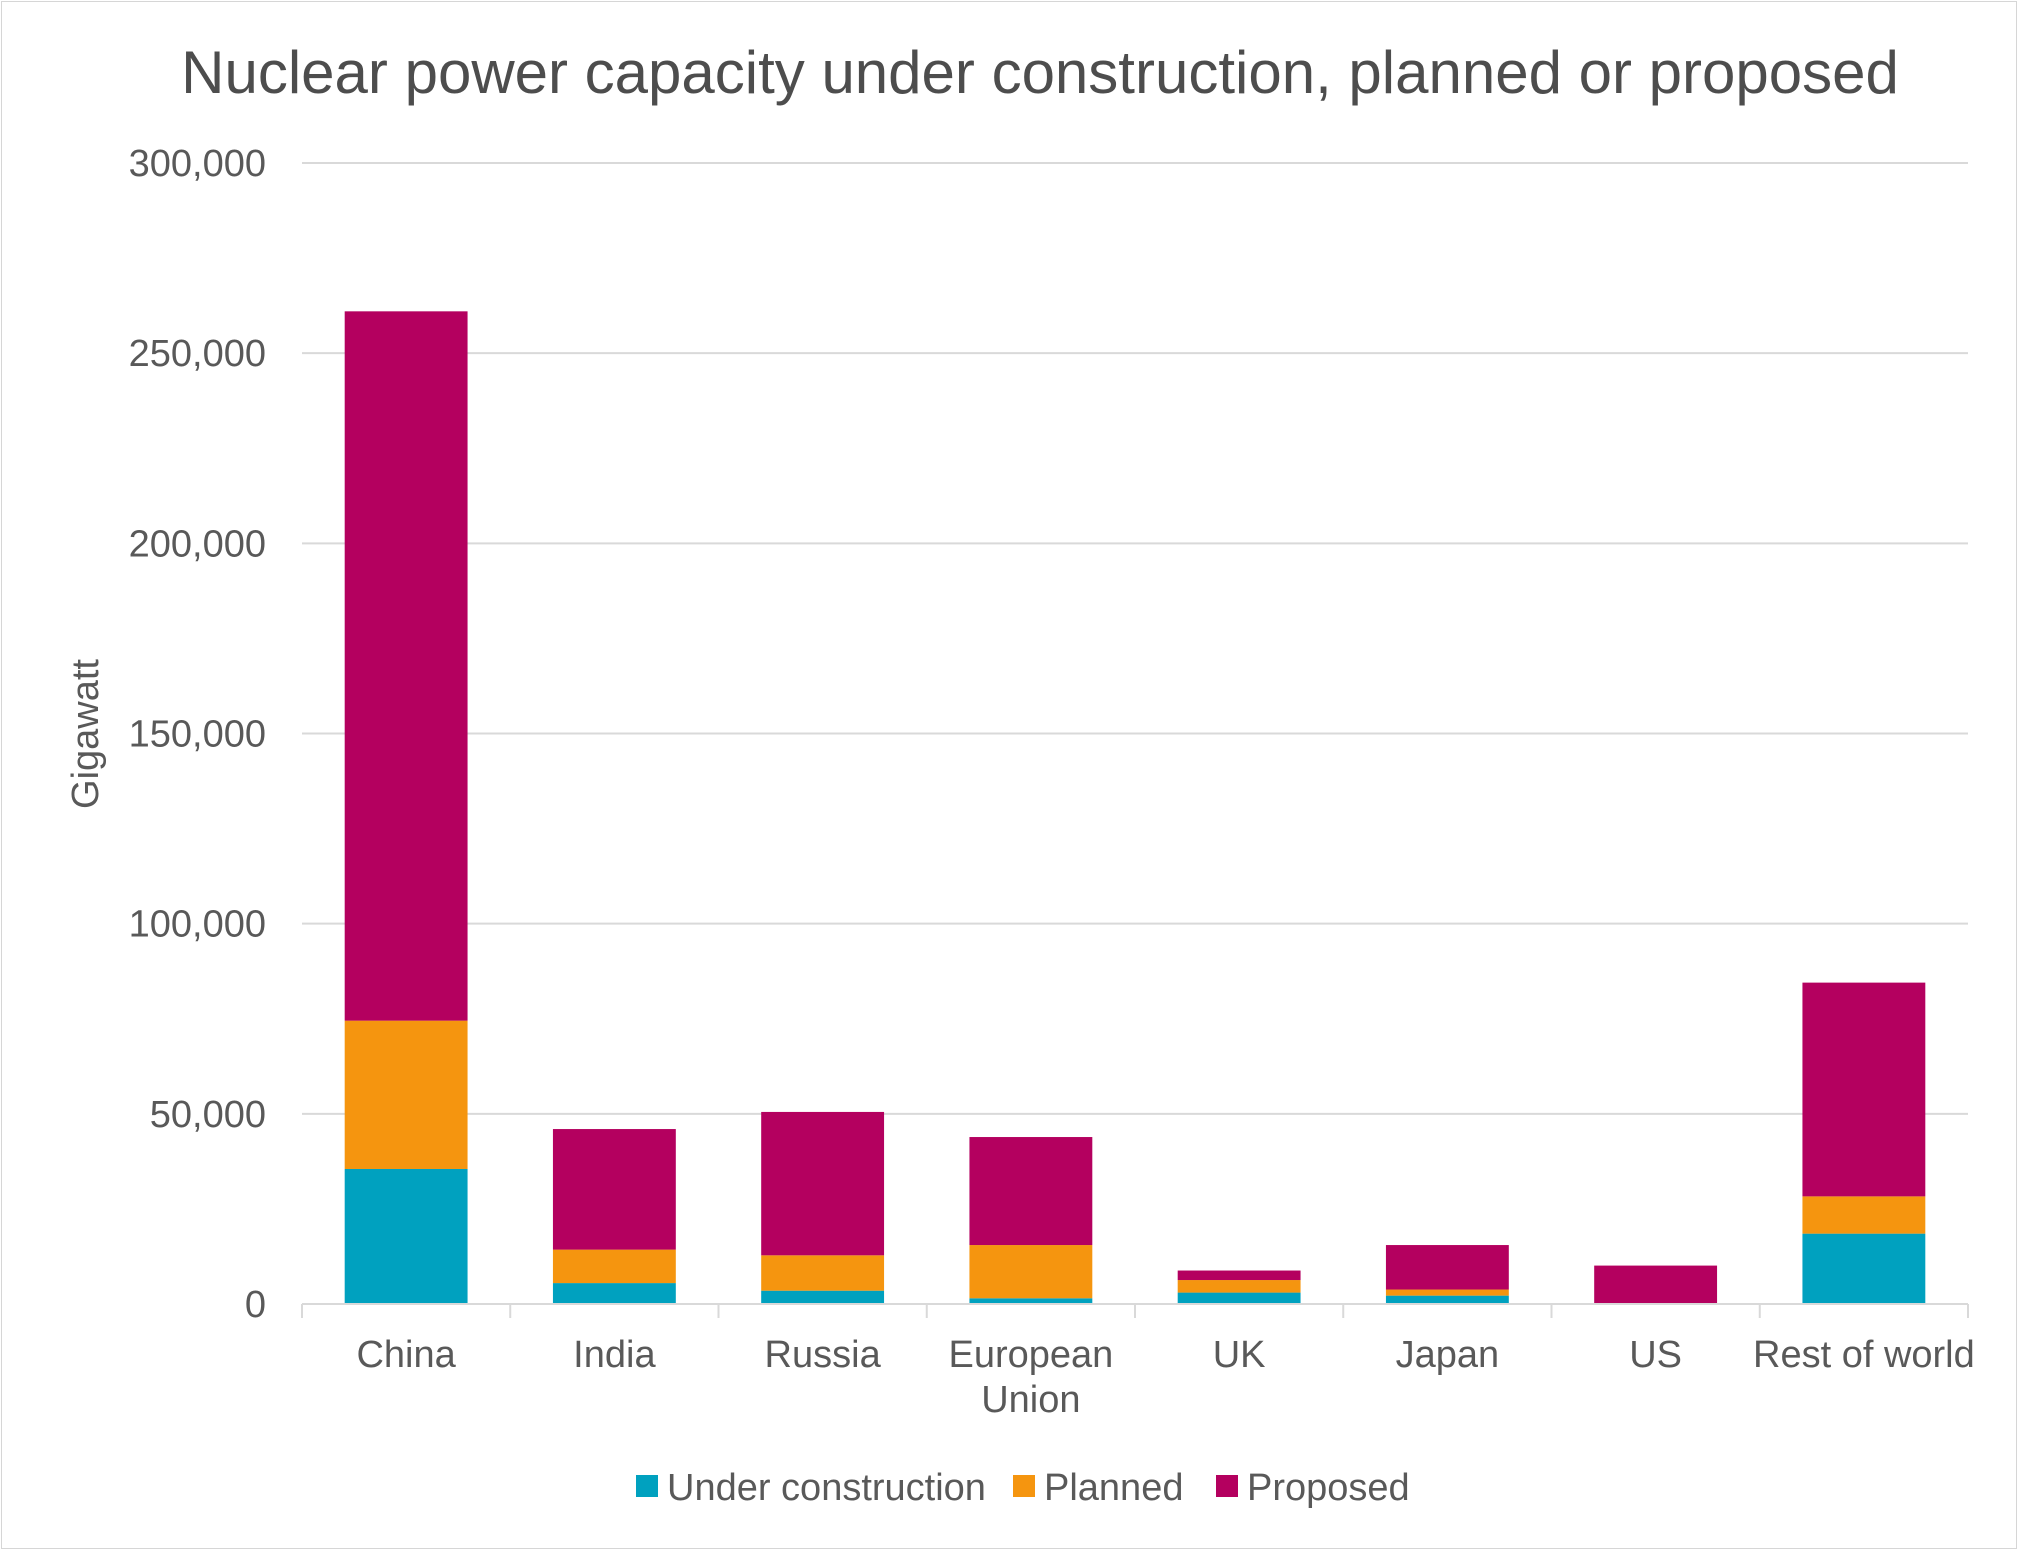 The image size is (2020, 1552). I want to click on y-axis-label: Gigawatt, so click(86, 734).